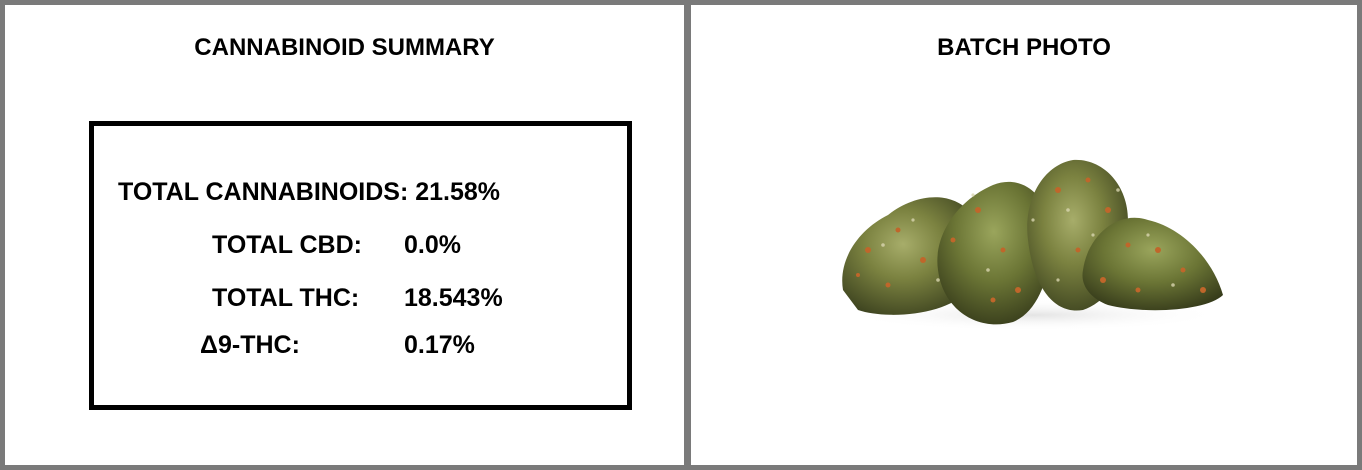 This screenshot has height=470, width=1362. What do you see at coordinates (250, 345) in the screenshot?
I see `delta9-thc-label: Δ9-THC:` at bounding box center [250, 345].